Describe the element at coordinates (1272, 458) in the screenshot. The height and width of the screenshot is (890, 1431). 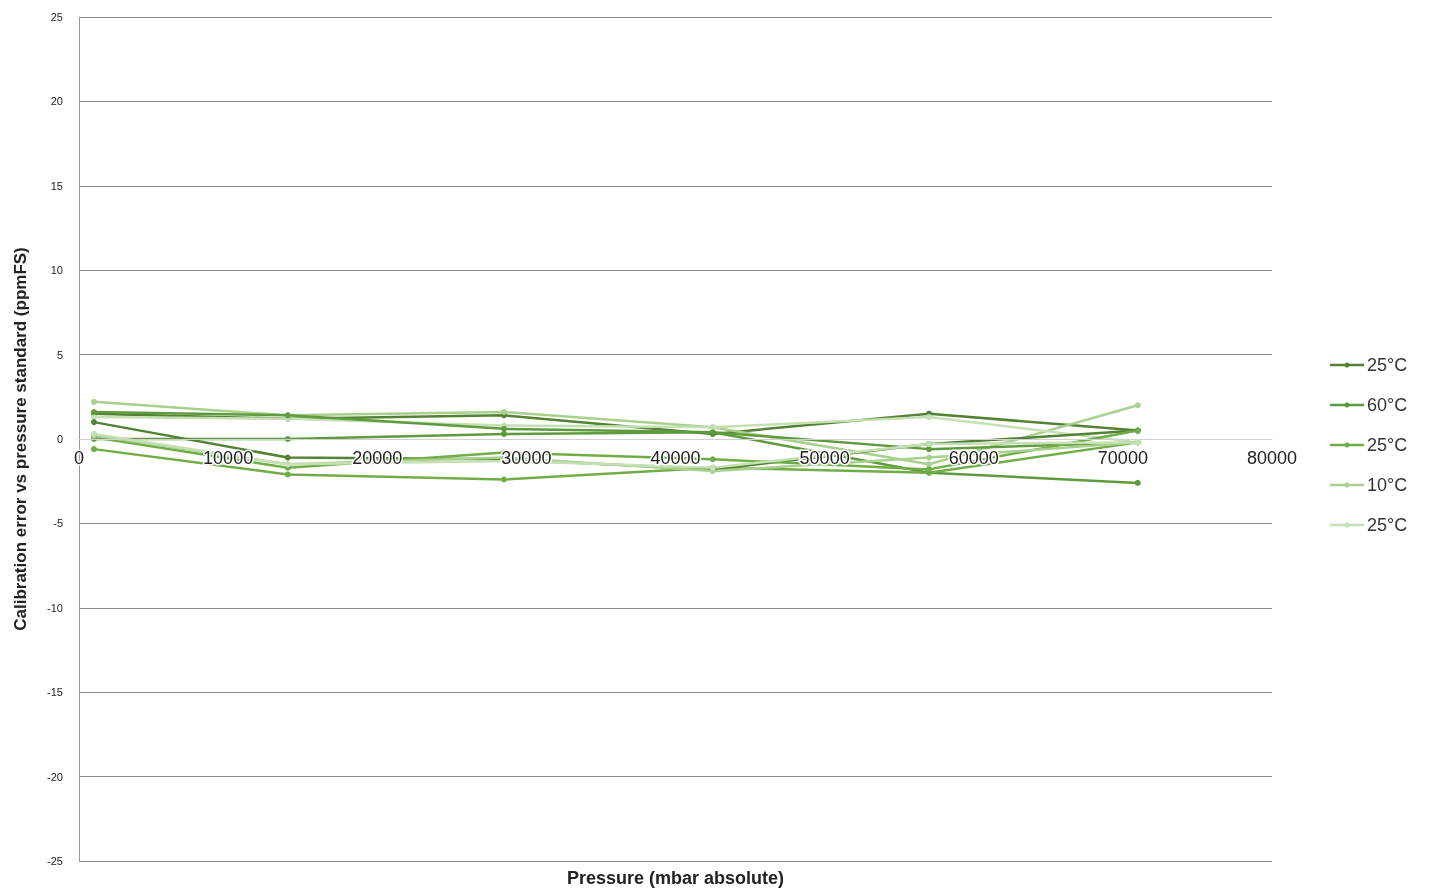
I see `x-tick-label: 80000` at that location.